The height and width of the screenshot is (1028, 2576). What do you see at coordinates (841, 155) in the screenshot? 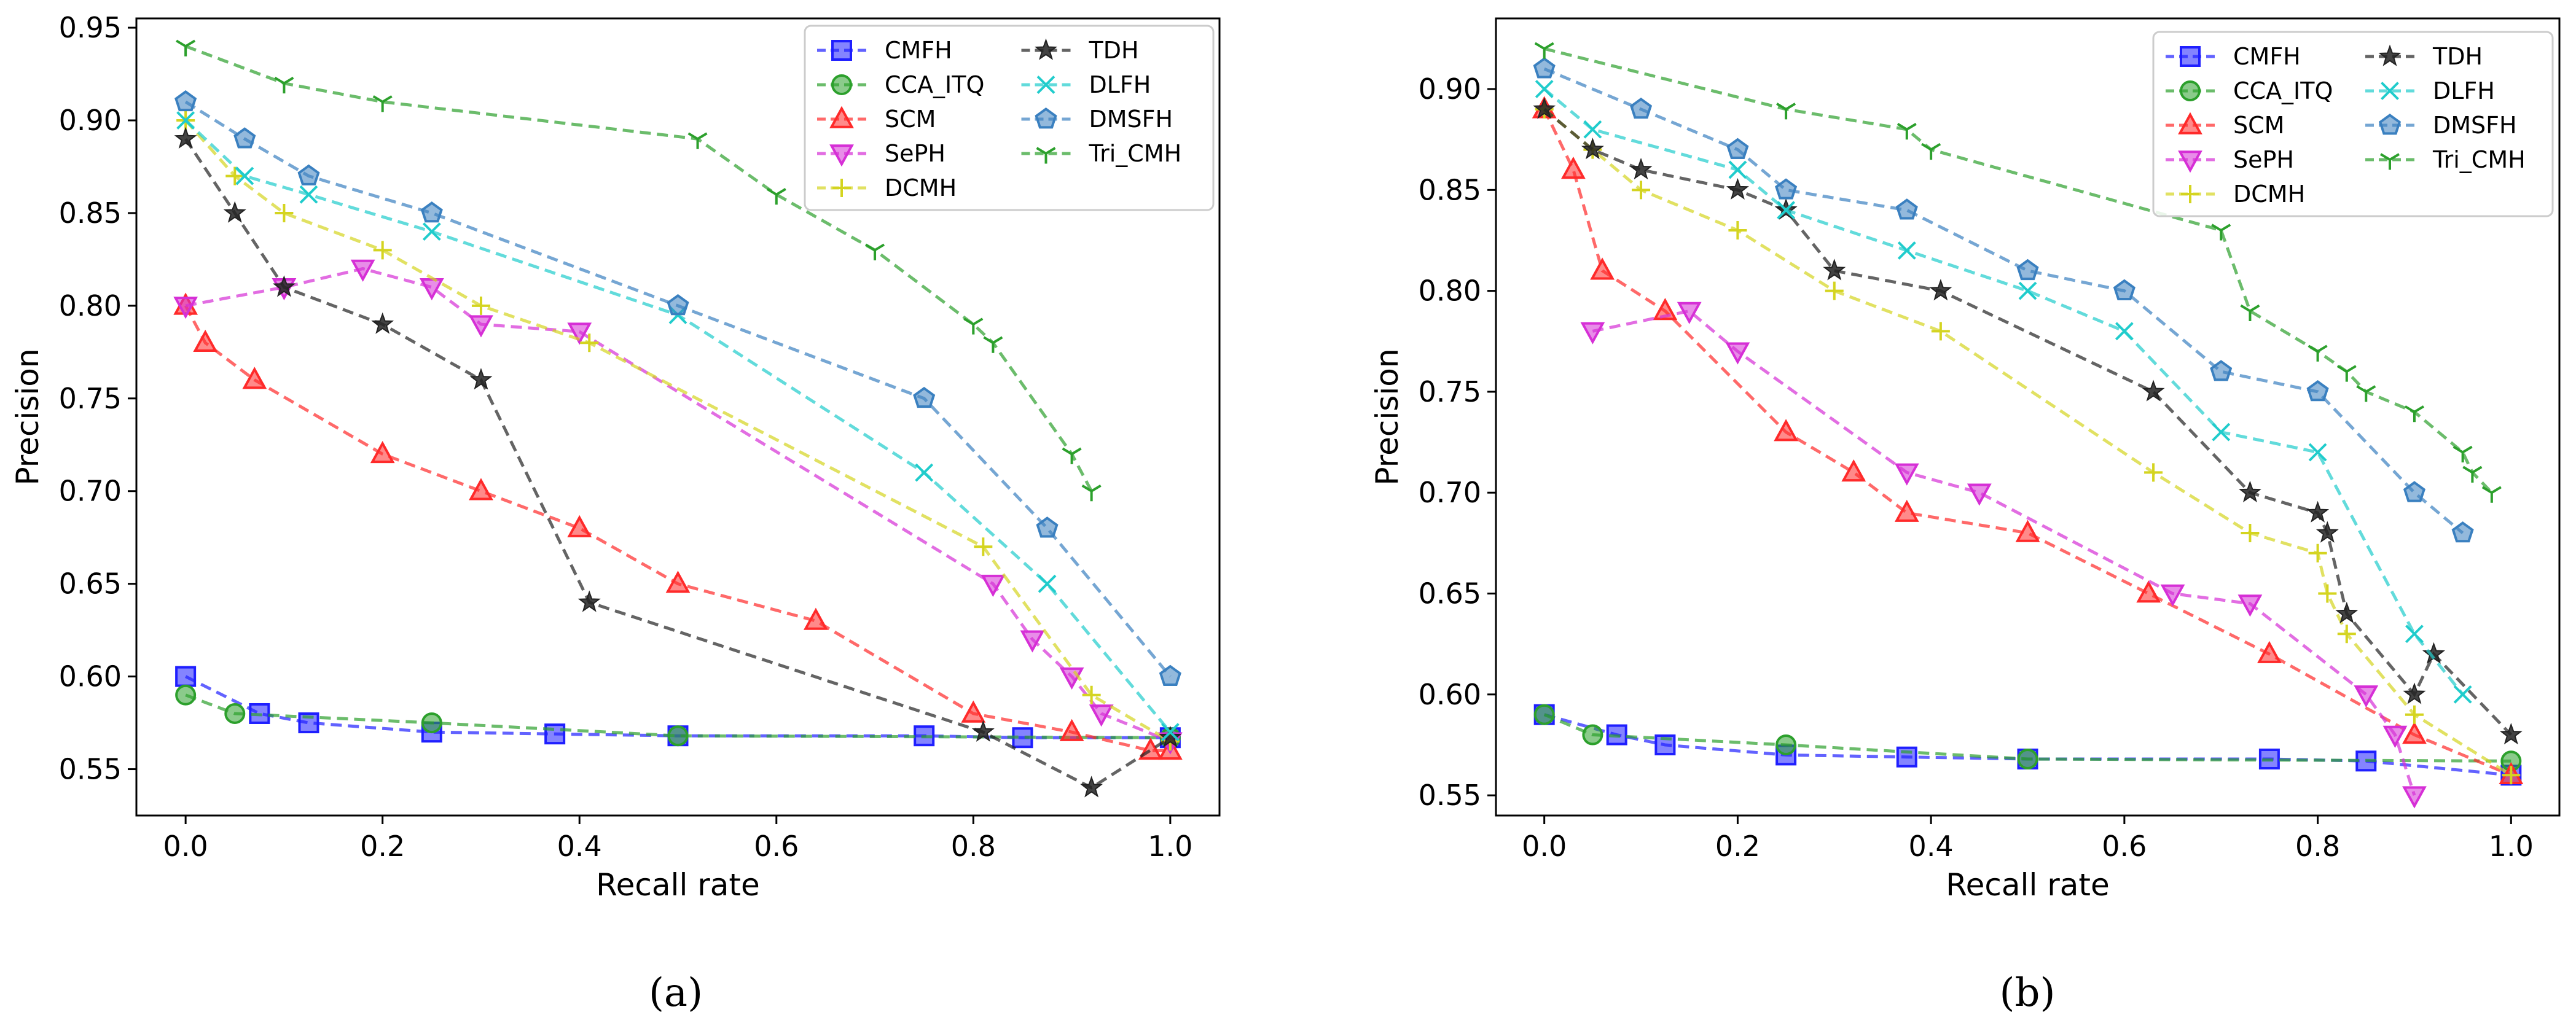
I see `legend-marker-SePH` at bounding box center [841, 155].